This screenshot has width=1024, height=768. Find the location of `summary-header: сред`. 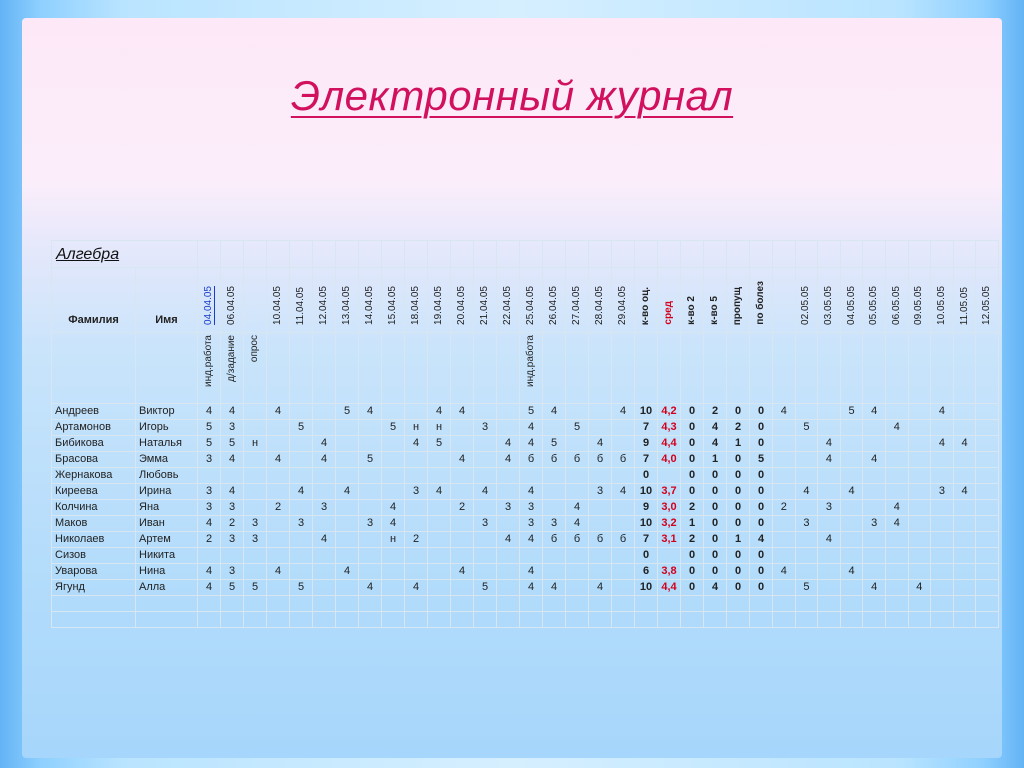

summary-header: сред is located at coordinates (669, 300).